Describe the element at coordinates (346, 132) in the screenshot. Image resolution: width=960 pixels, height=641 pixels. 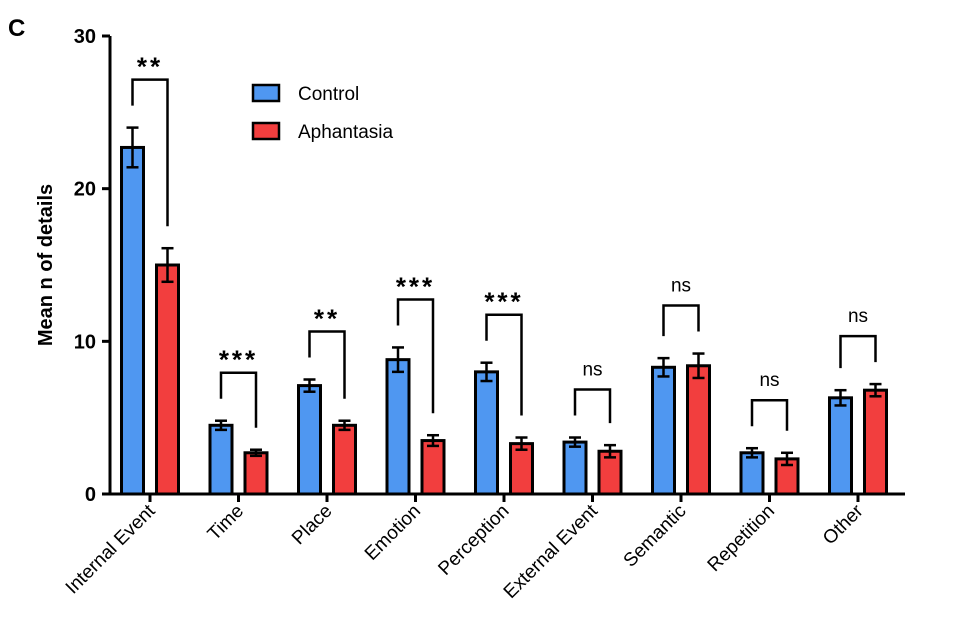
I see `legend-label: Aphantasia` at that location.